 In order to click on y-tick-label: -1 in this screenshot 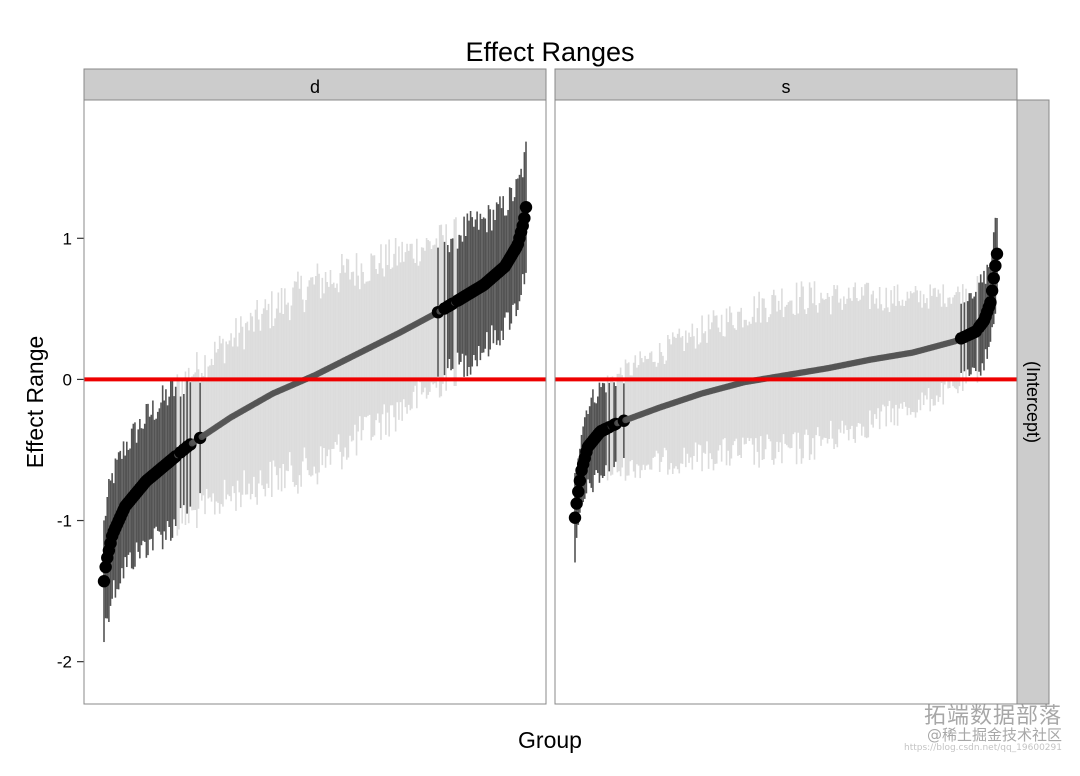, I will do `click(64, 521)`.